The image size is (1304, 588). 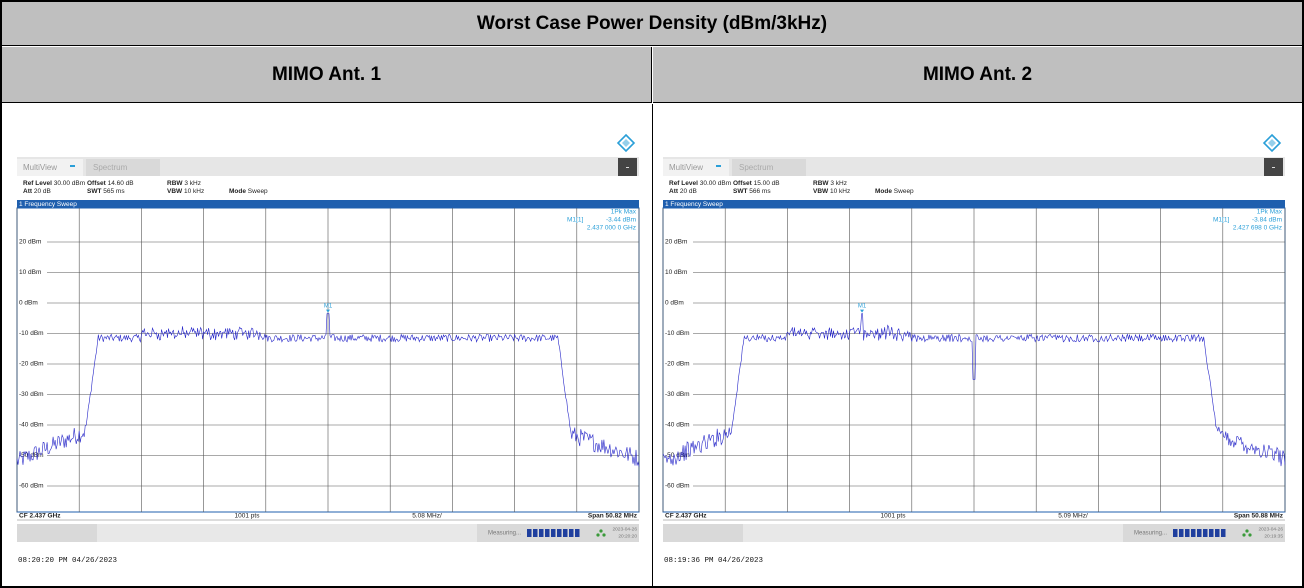 I want to click on setting-label: Att, so click(x=28, y=191).